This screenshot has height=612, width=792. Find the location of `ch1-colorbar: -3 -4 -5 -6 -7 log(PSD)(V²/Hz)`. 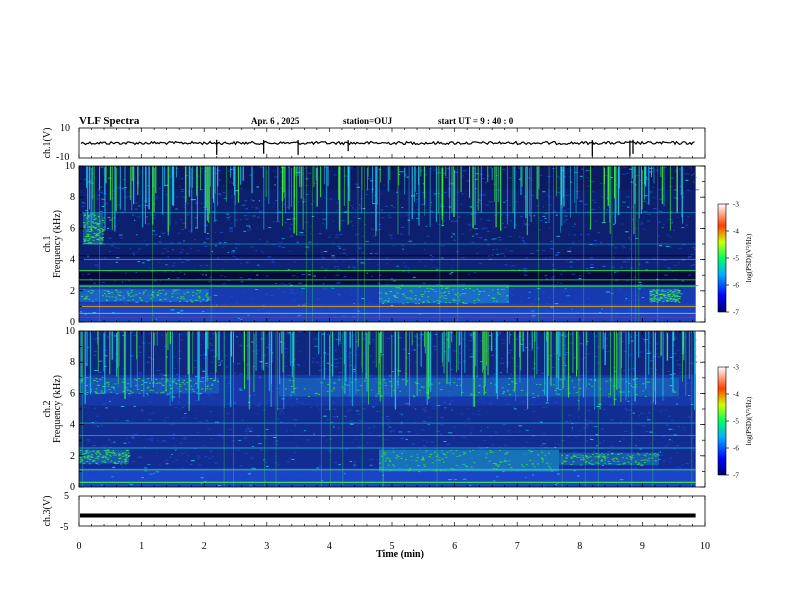

ch1-colorbar: -3 -4 -5 -6 -7 log(PSD)(V²/Hz) is located at coordinates (735, 259).